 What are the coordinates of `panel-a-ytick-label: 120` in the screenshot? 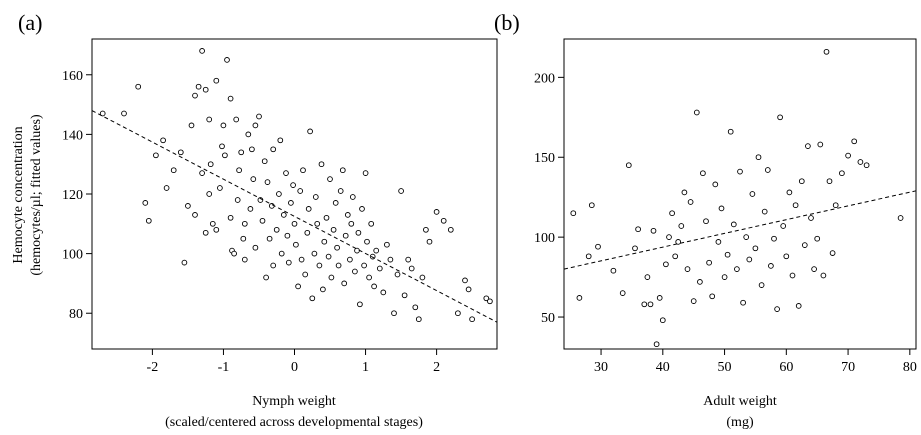 It's located at (72, 195).